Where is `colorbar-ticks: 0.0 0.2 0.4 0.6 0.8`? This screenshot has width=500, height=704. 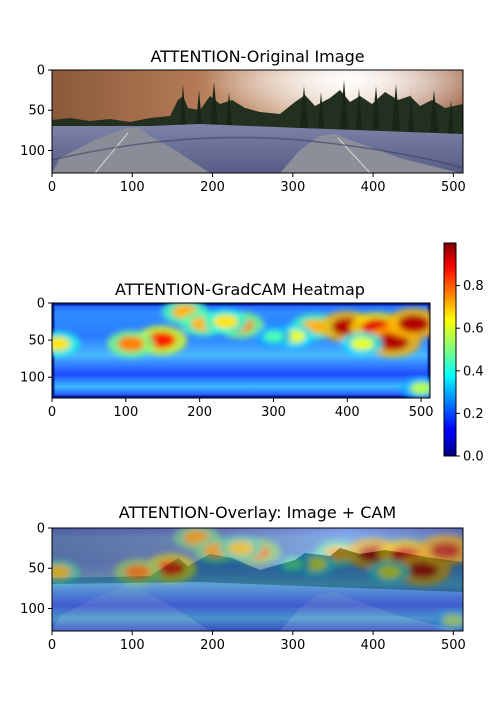 colorbar-ticks: 0.0 0.2 0.4 0.6 0.8 is located at coordinates (470, 372).